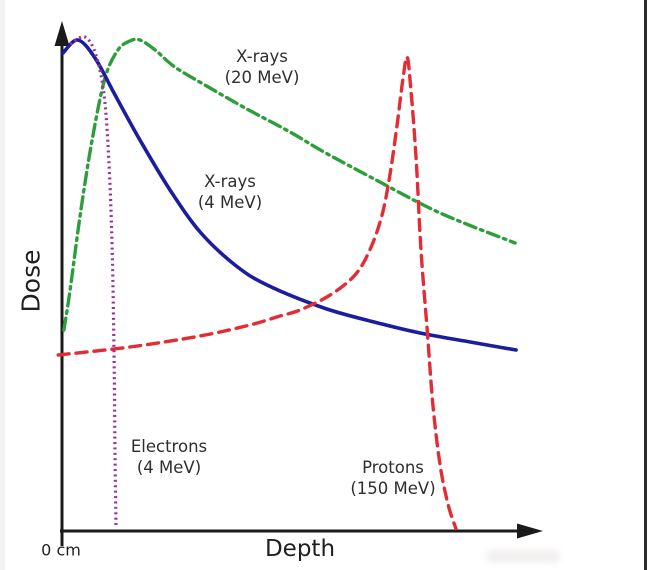 This screenshot has height=570, width=649. What do you see at coordinates (530, 531) in the screenshot?
I see `x-axis-arrowhead` at bounding box center [530, 531].